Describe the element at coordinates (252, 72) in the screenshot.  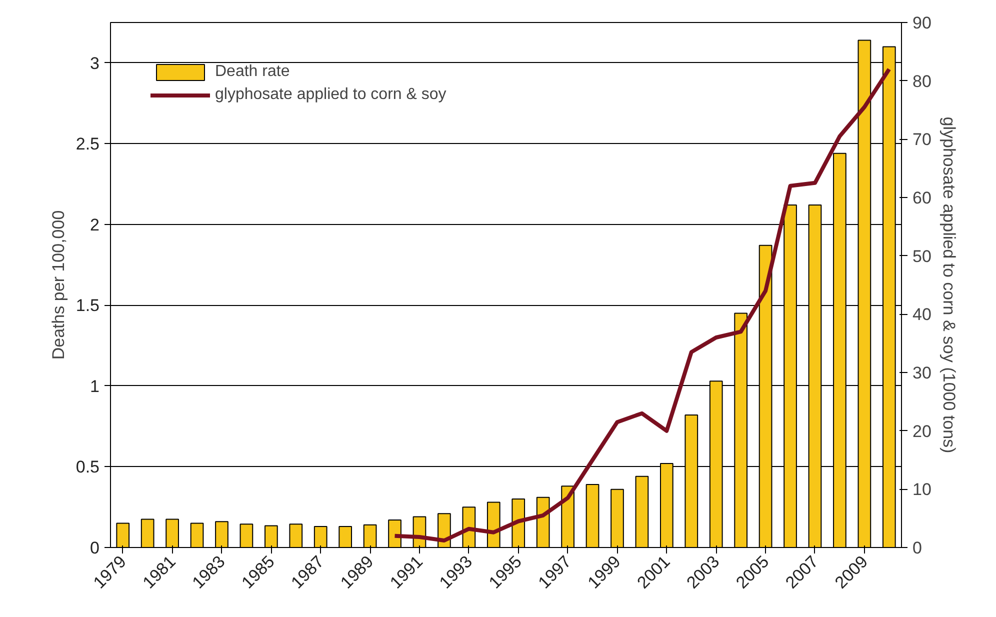
I see `legend-label: Death rate` at that location.